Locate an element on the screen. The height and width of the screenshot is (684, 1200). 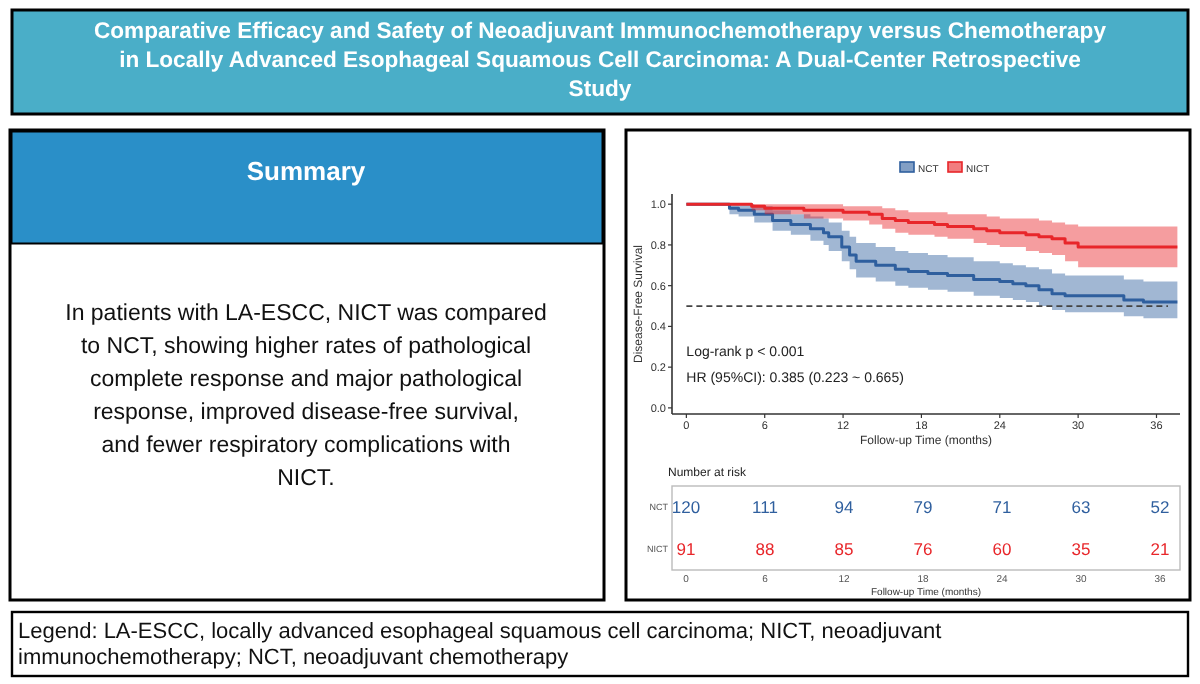
text: Legend: LA-ESCC, locally advanced esophageal squamous cell carcinoma; NICT, neoadjuvant immunochemotherapy; NCT, neoadjuvant chemotherapy is located at coordinates (480, 645).